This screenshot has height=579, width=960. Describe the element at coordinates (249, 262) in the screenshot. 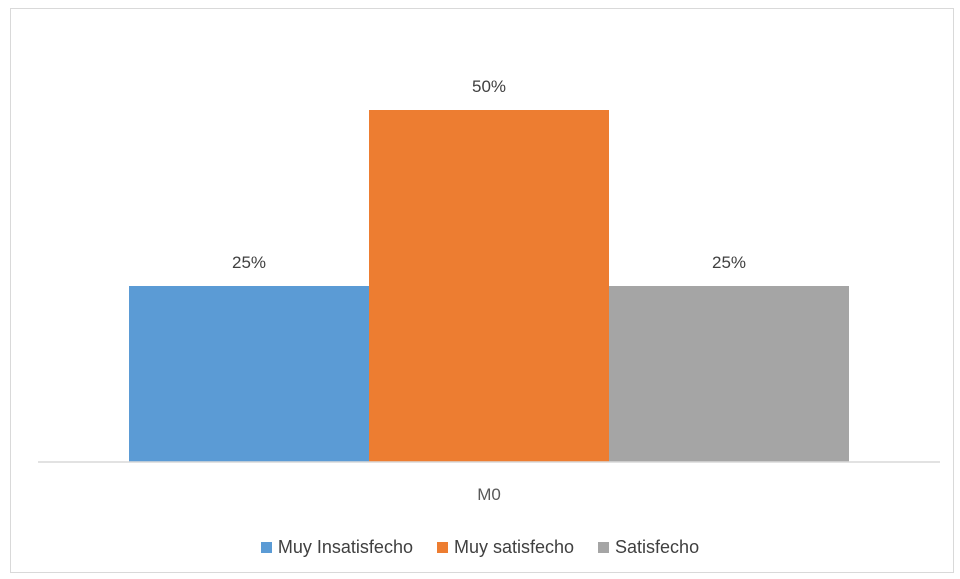

I see `data-label-muy-insatisfecho: 25%` at that location.